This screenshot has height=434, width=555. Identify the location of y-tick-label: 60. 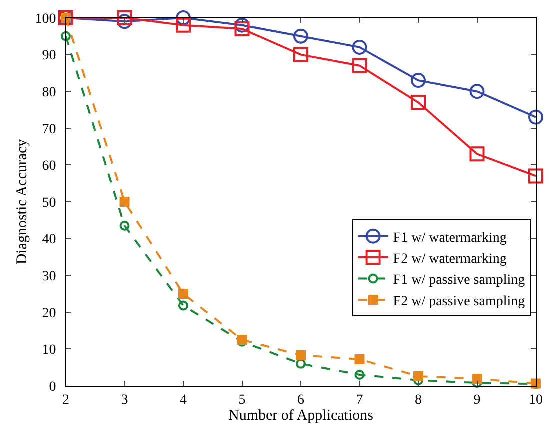
(49, 166).